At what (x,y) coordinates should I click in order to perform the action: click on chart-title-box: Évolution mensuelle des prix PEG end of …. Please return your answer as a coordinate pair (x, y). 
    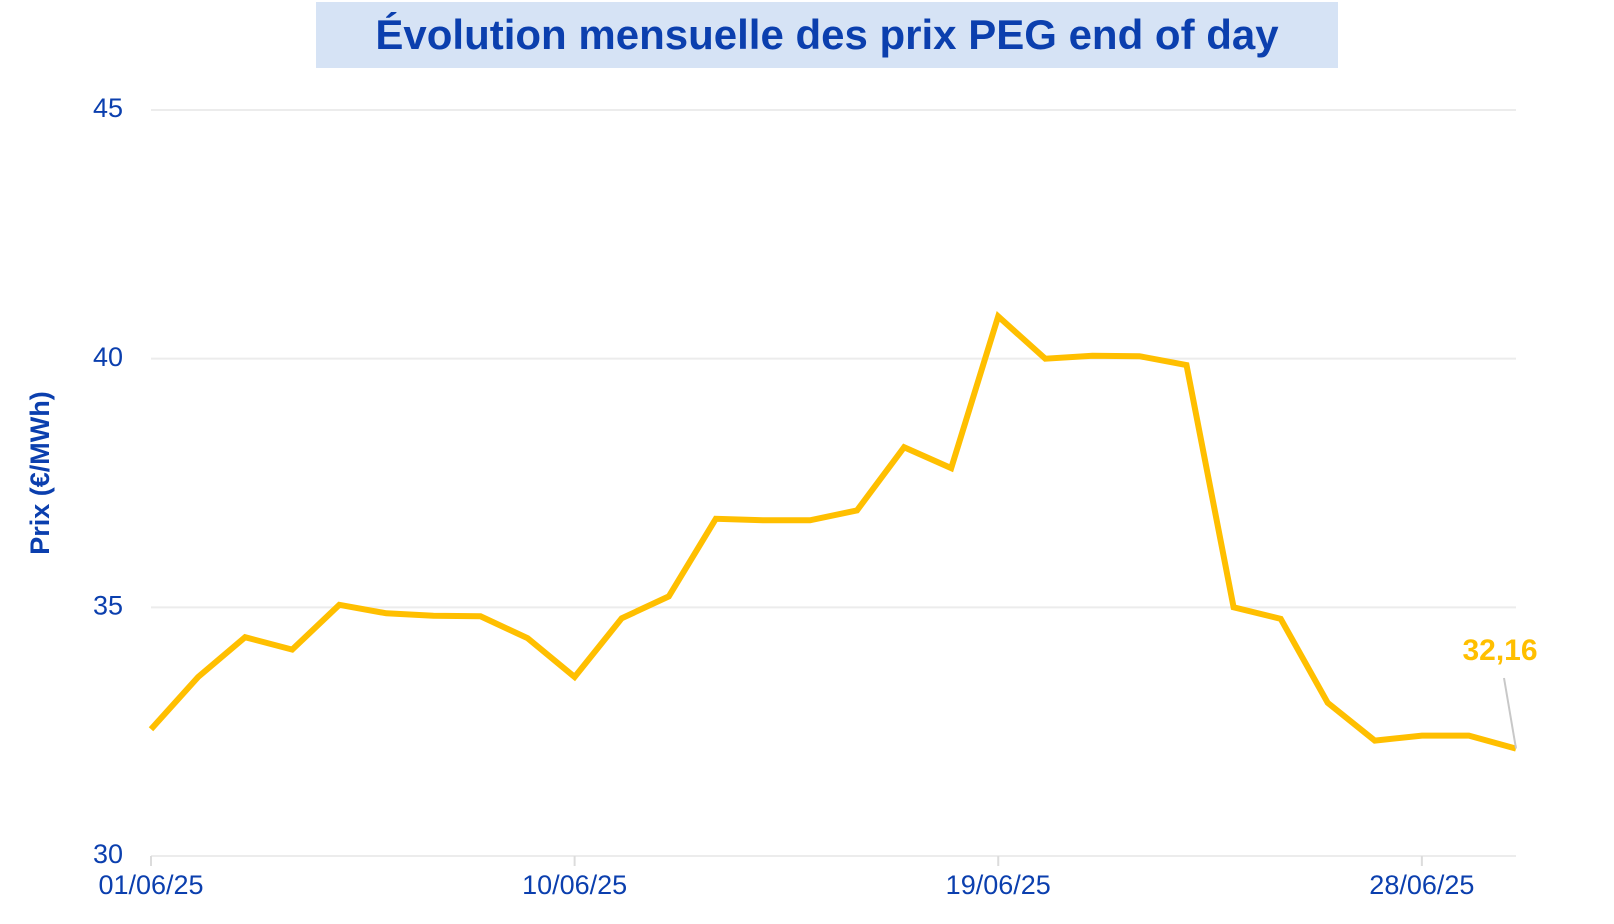
    Looking at the image, I should click on (827, 35).